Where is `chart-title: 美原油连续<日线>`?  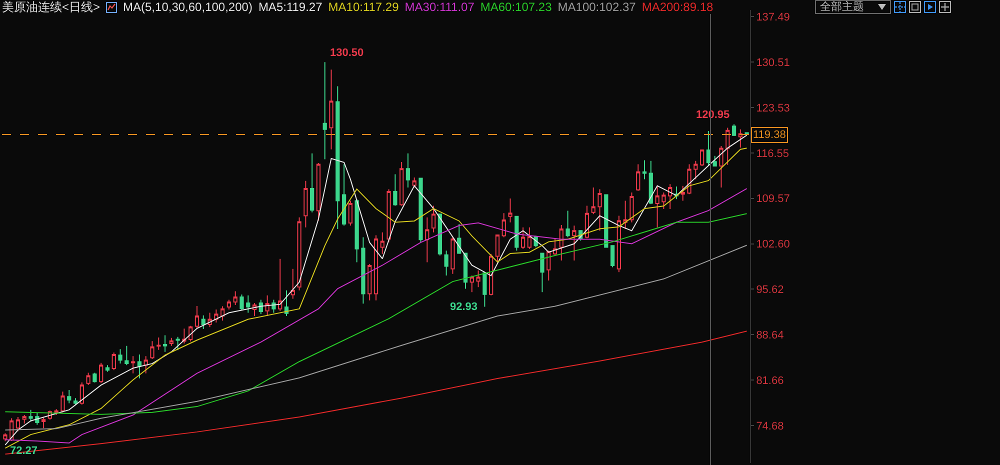 chart-title: 美原油连续<日线> is located at coordinates (51, 7).